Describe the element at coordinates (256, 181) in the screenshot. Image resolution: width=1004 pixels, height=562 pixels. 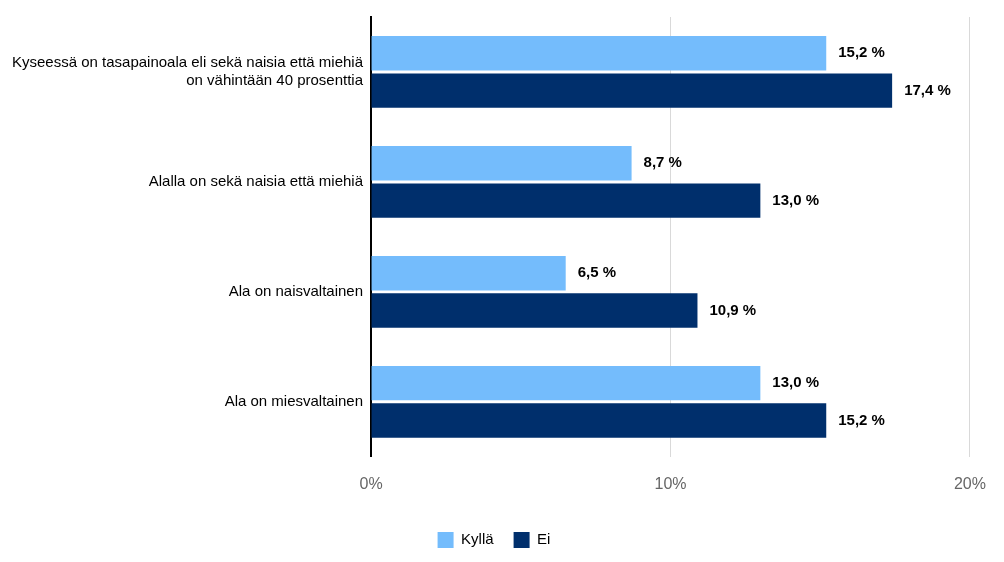
I see `y-tick-label: Alalla on sekä naisia että miehiä` at that location.